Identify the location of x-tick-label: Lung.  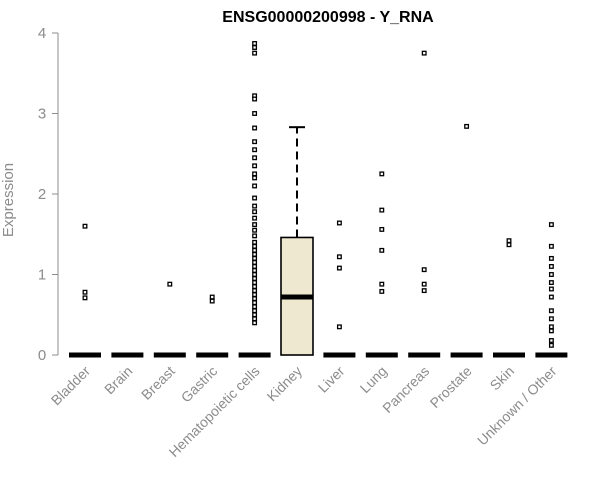
(373, 379).